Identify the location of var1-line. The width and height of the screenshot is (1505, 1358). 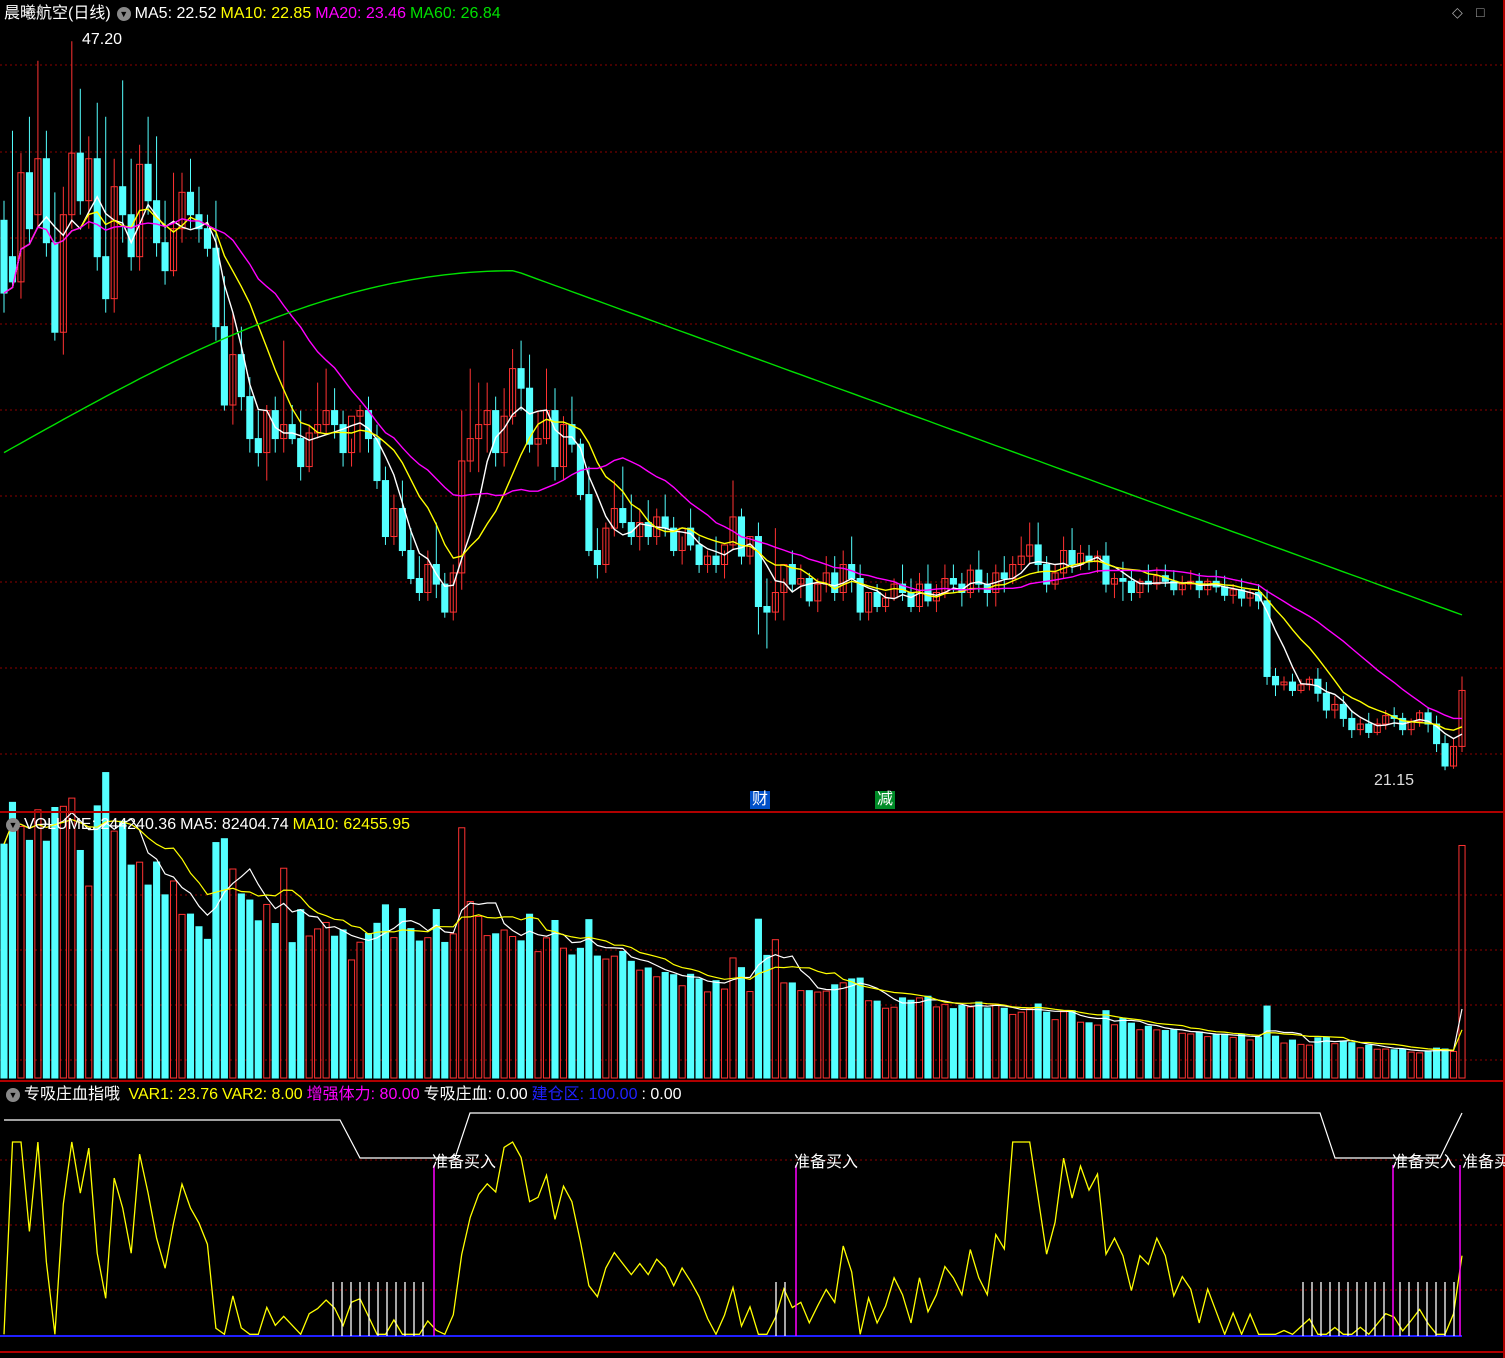
(733, 1239).